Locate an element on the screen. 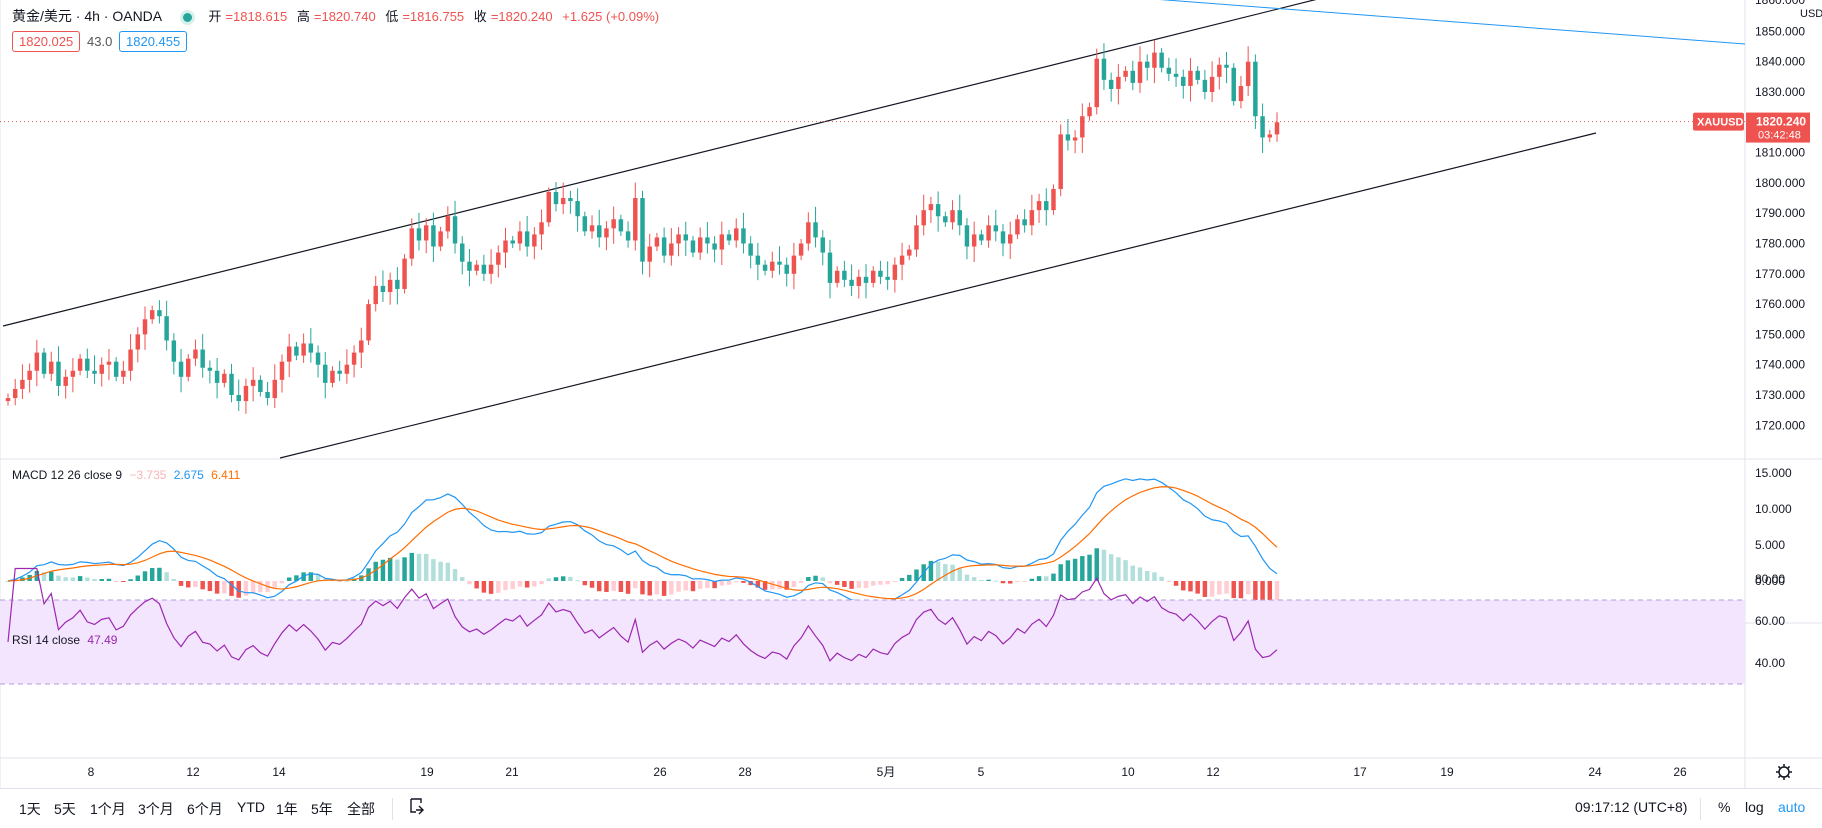  range-all-button: 全部 is located at coordinates (361, 809).